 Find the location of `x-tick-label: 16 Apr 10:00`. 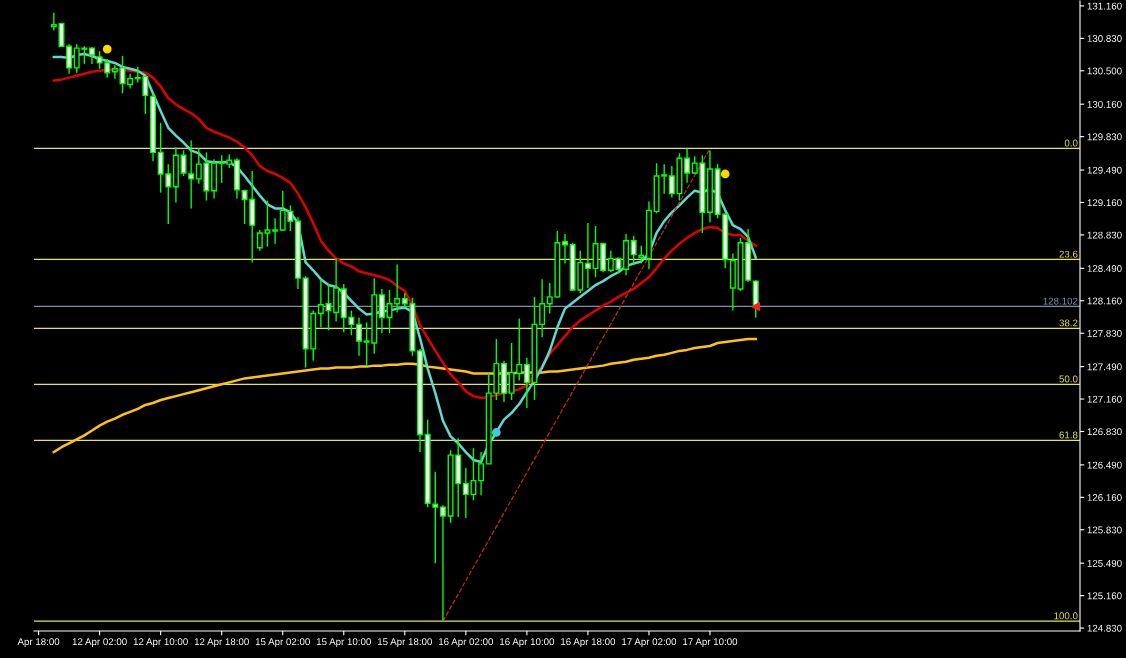

x-tick-label: 16 Apr 10:00 is located at coordinates (527, 643).